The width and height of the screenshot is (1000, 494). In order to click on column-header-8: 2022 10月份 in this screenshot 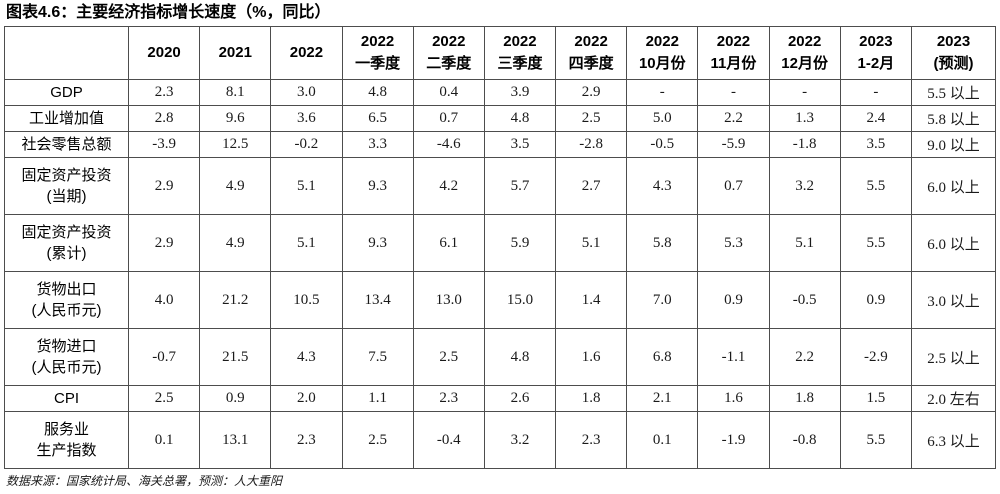, I will do `click(662, 53)`.